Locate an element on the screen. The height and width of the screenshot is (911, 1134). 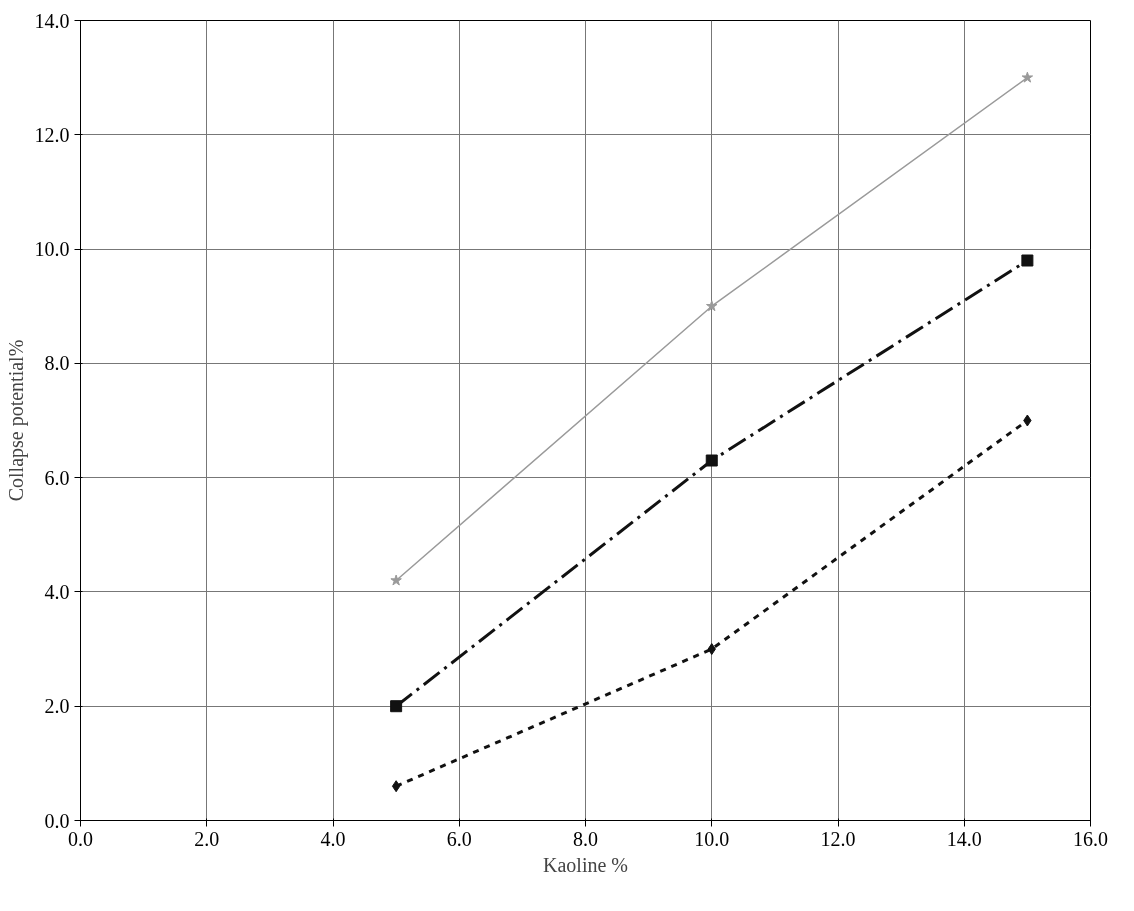
y-tick-label: 6.0 is located at coordinates (57, 477).